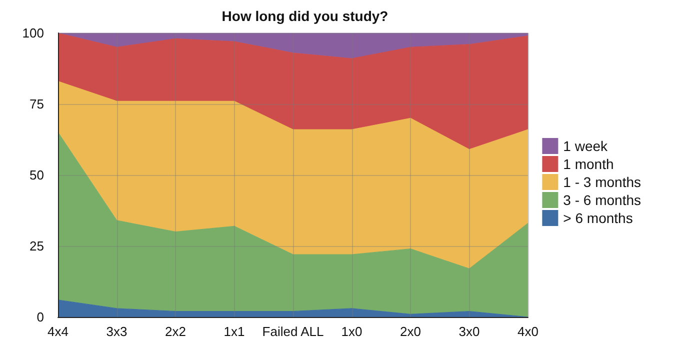  Describe the element at coordinates (117, 331) in the screenshot. I see `x-tick-label: 3x3` at that location.